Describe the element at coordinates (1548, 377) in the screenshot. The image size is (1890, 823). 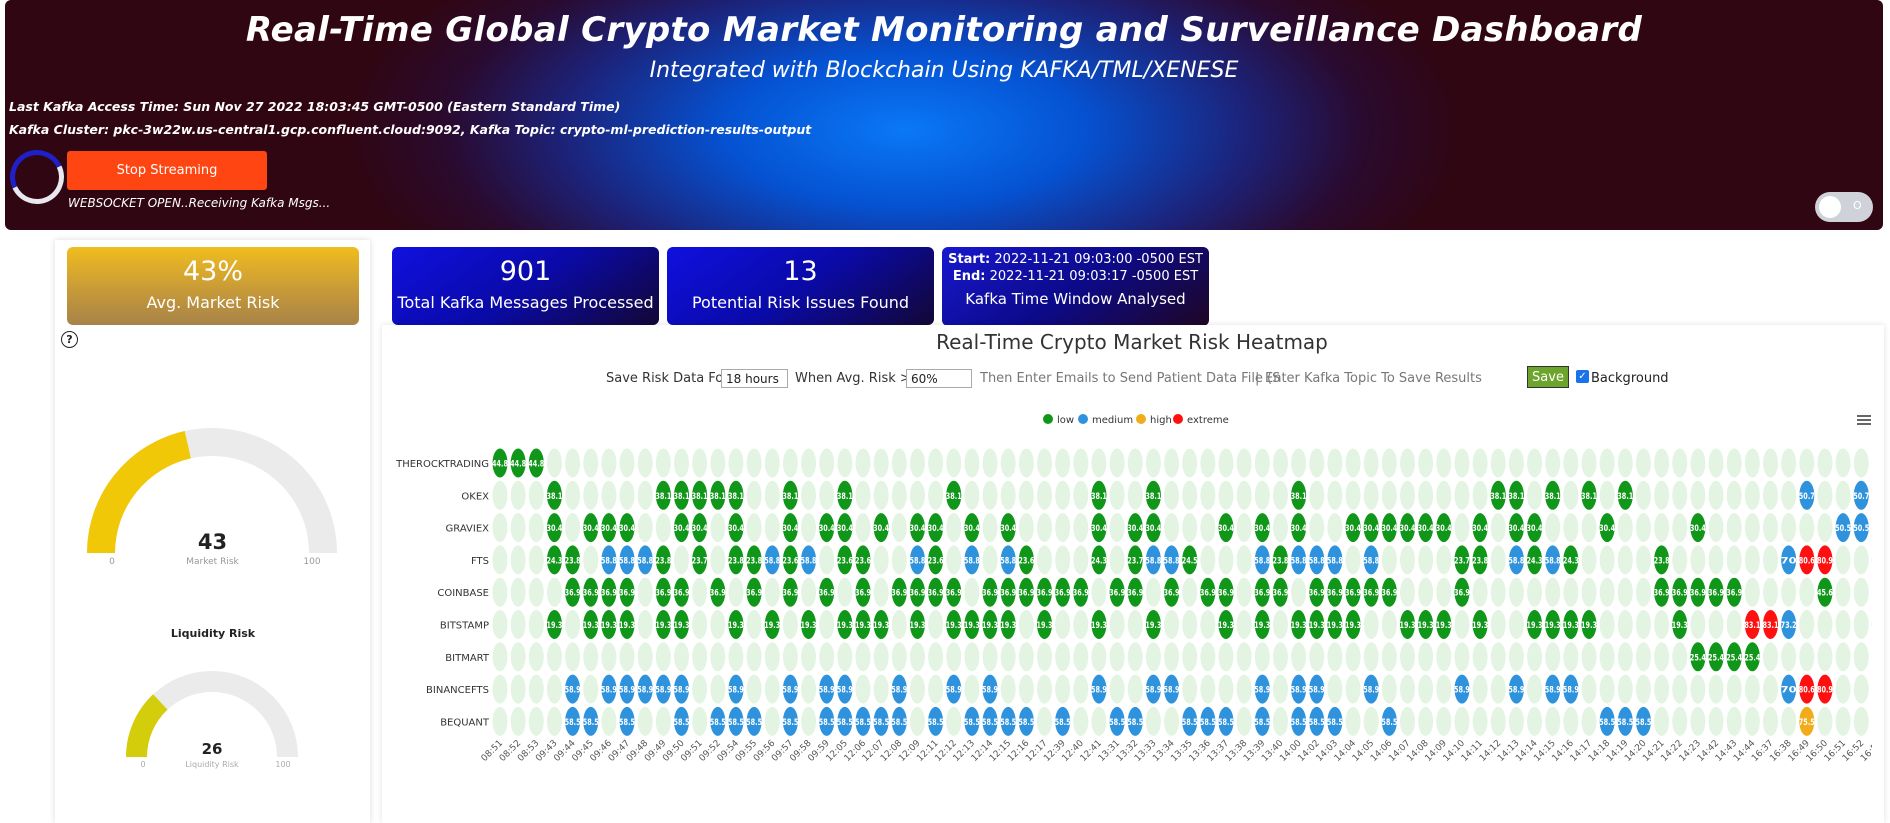
I see `save-button: Save` at that location.